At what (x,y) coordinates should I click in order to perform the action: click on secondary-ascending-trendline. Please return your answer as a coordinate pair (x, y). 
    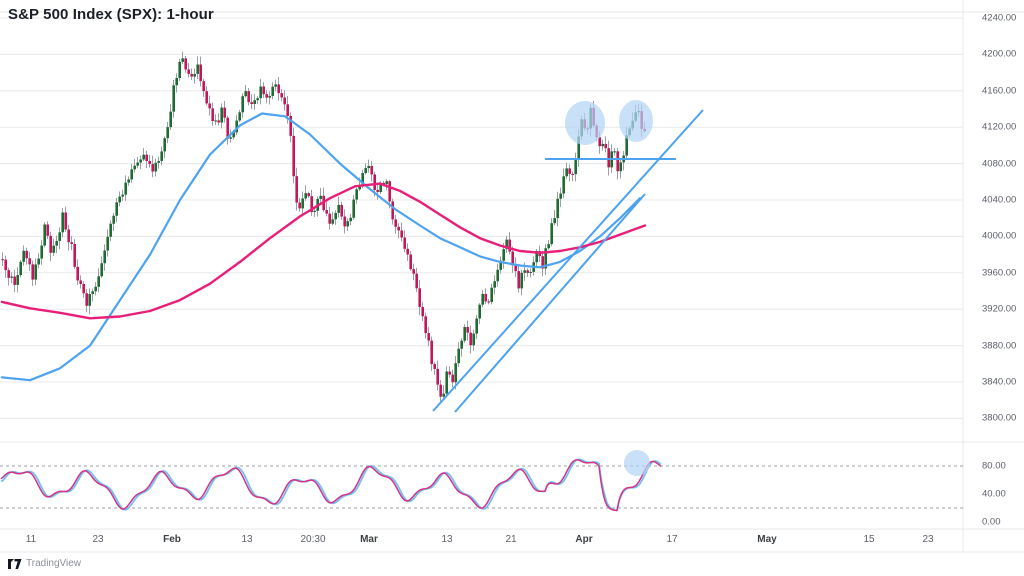
    Looking at the image, I should click on (550, 303).